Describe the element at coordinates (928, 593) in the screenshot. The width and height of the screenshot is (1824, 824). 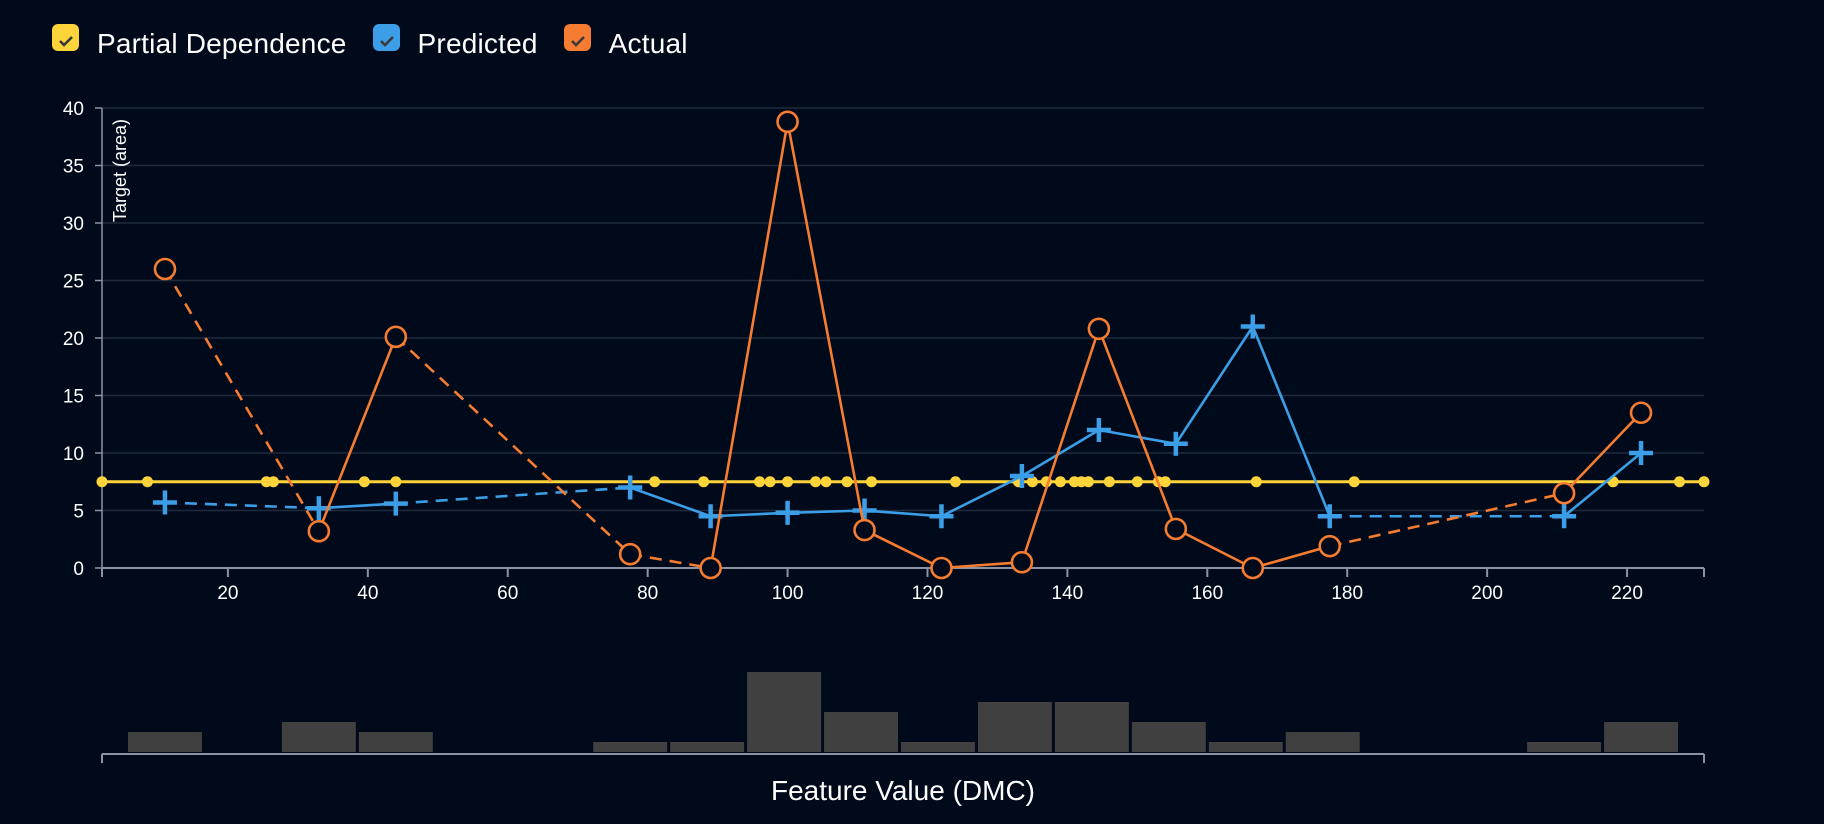
I see `x-tick-label: 120` at that location.